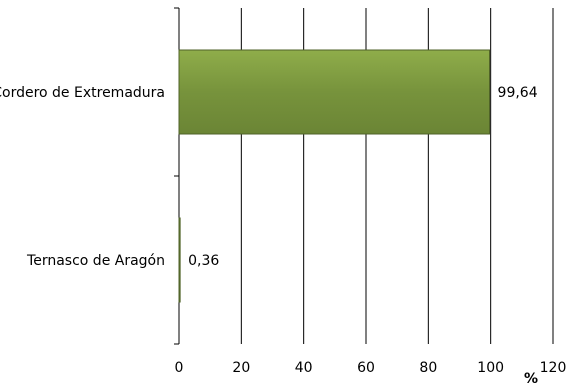 The height and width of the screenshot is (391, 567). Describe the element at coordinates (95, 261) in the screenshot. I see `category-label-1: Ternasco de Aragón` at that location.